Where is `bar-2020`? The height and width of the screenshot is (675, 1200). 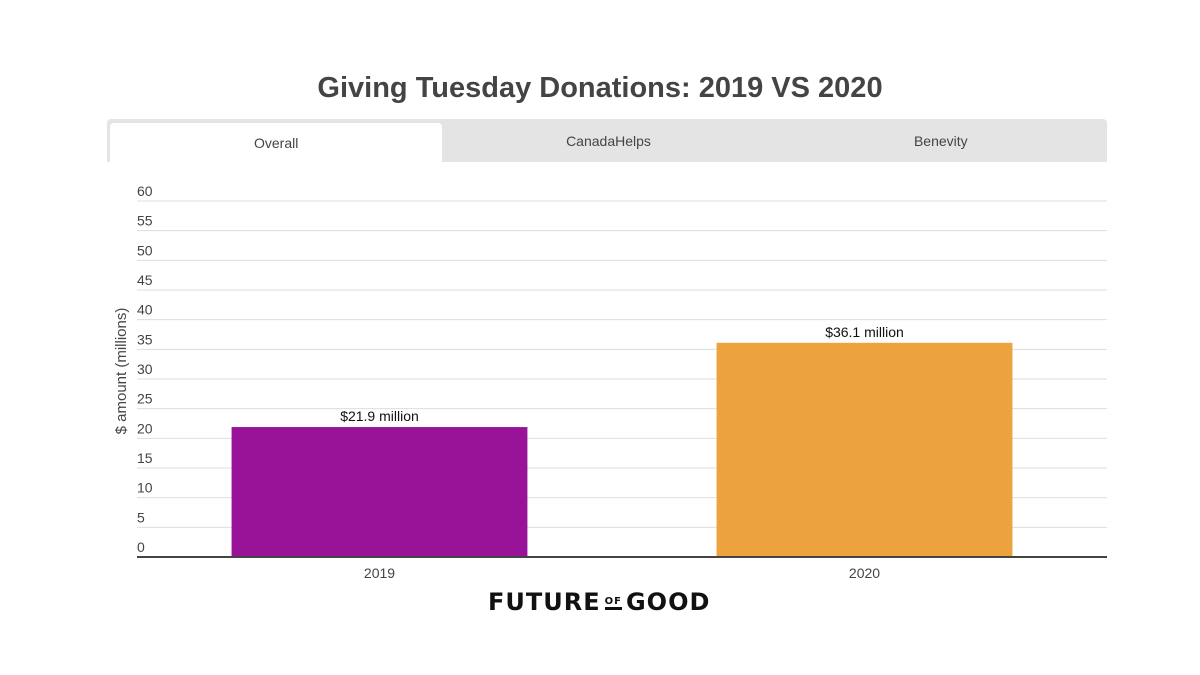
bar-2020 is located at coordinates (864, 449).